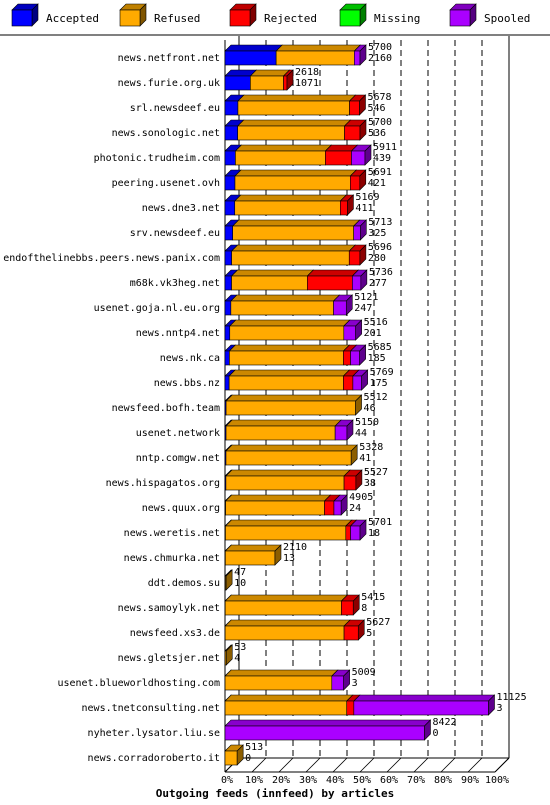 The height and width of the screenshot is (805, 550). What do you see at coordinates (253, 48) in the screenshot?
I see `bar-top-accepted` at bounding box center [253, 48].